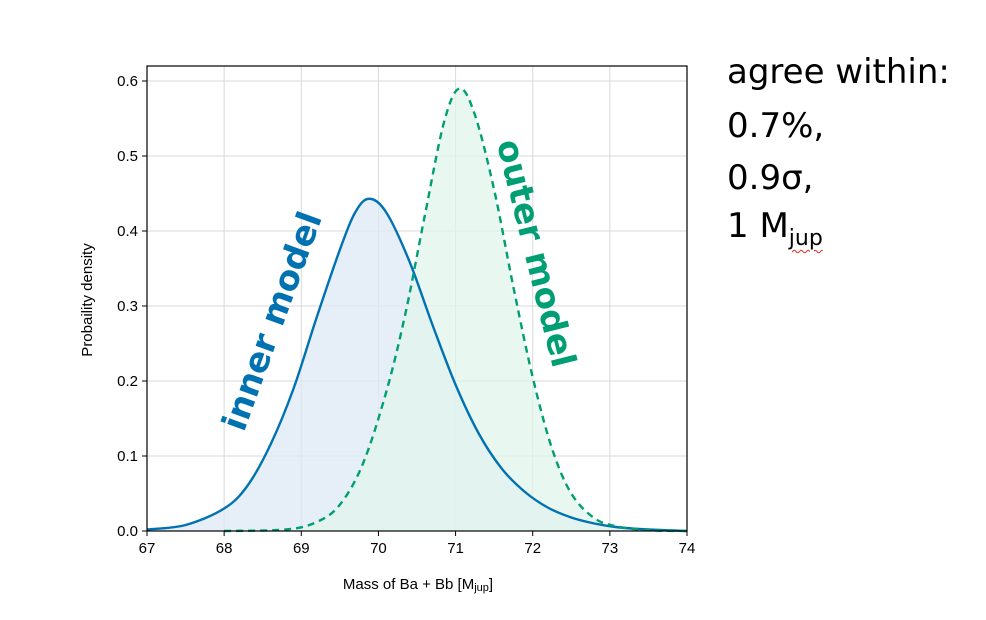 This screenshot has width=986, height=620. Describe the element at coordinates (378, 548) in the screenshot. I see `x-tick-label: 70` at that location.